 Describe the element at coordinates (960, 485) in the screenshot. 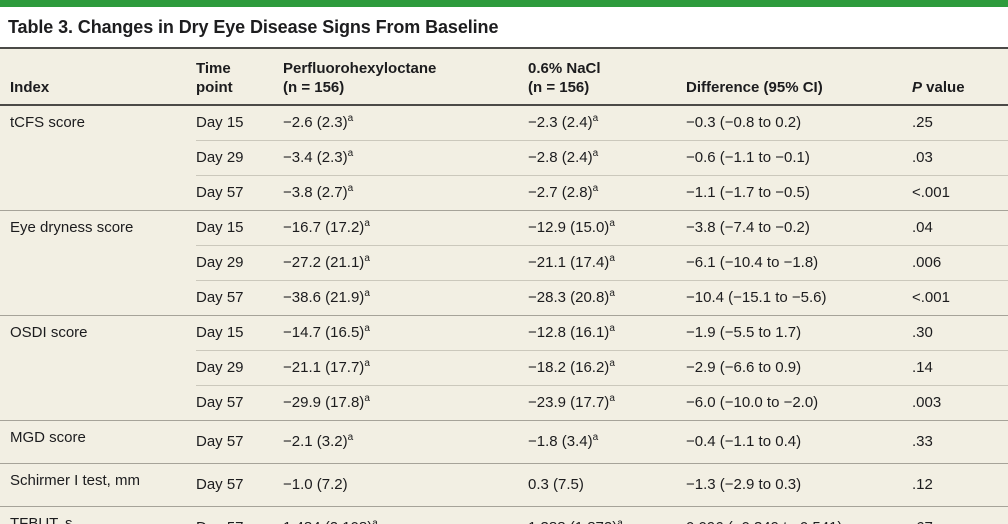

I see `p-value-cell: .12` at that location.